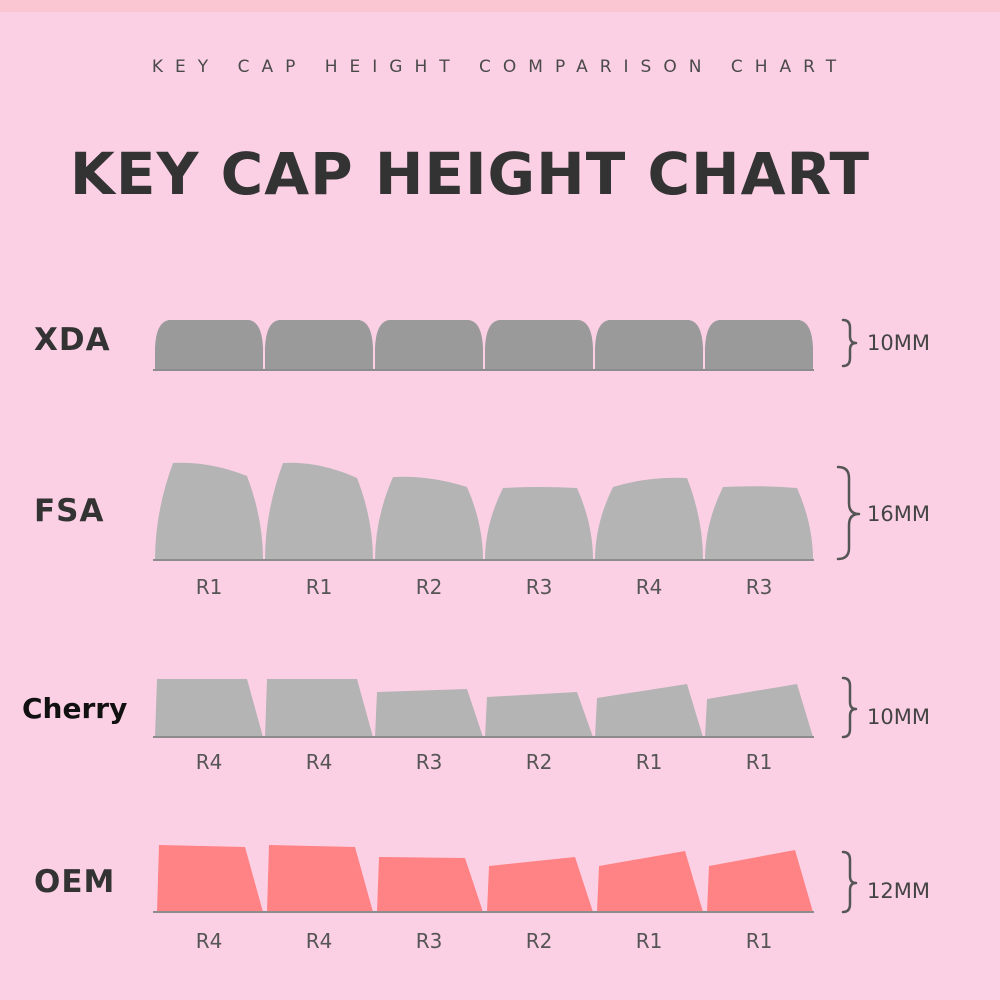 This screenshot has width=1000, height=1000. I want to click on brace-oem, so click(849, 882).